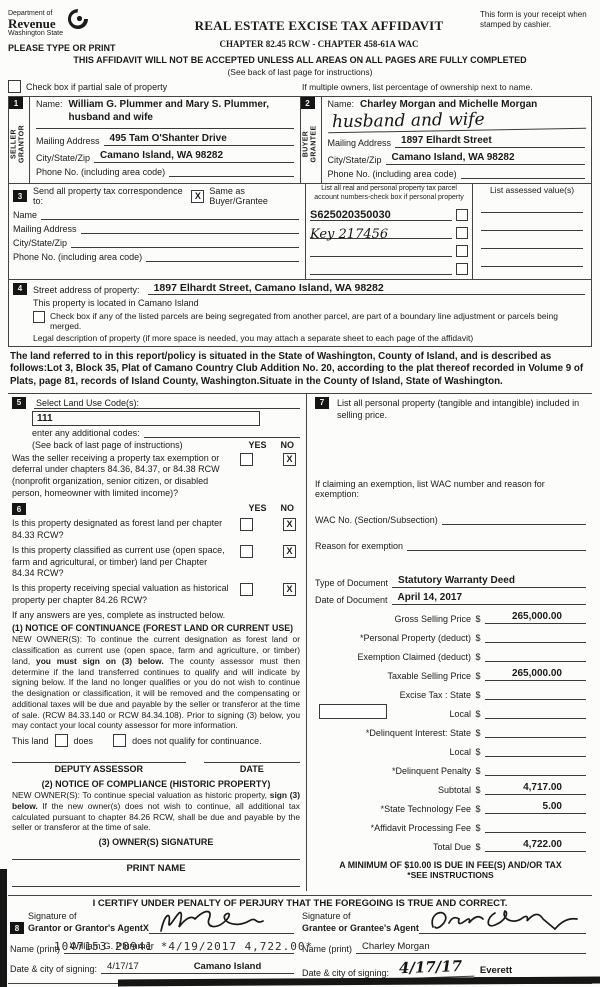  I want to click on corr-name-label: Name, so click(25, 215).